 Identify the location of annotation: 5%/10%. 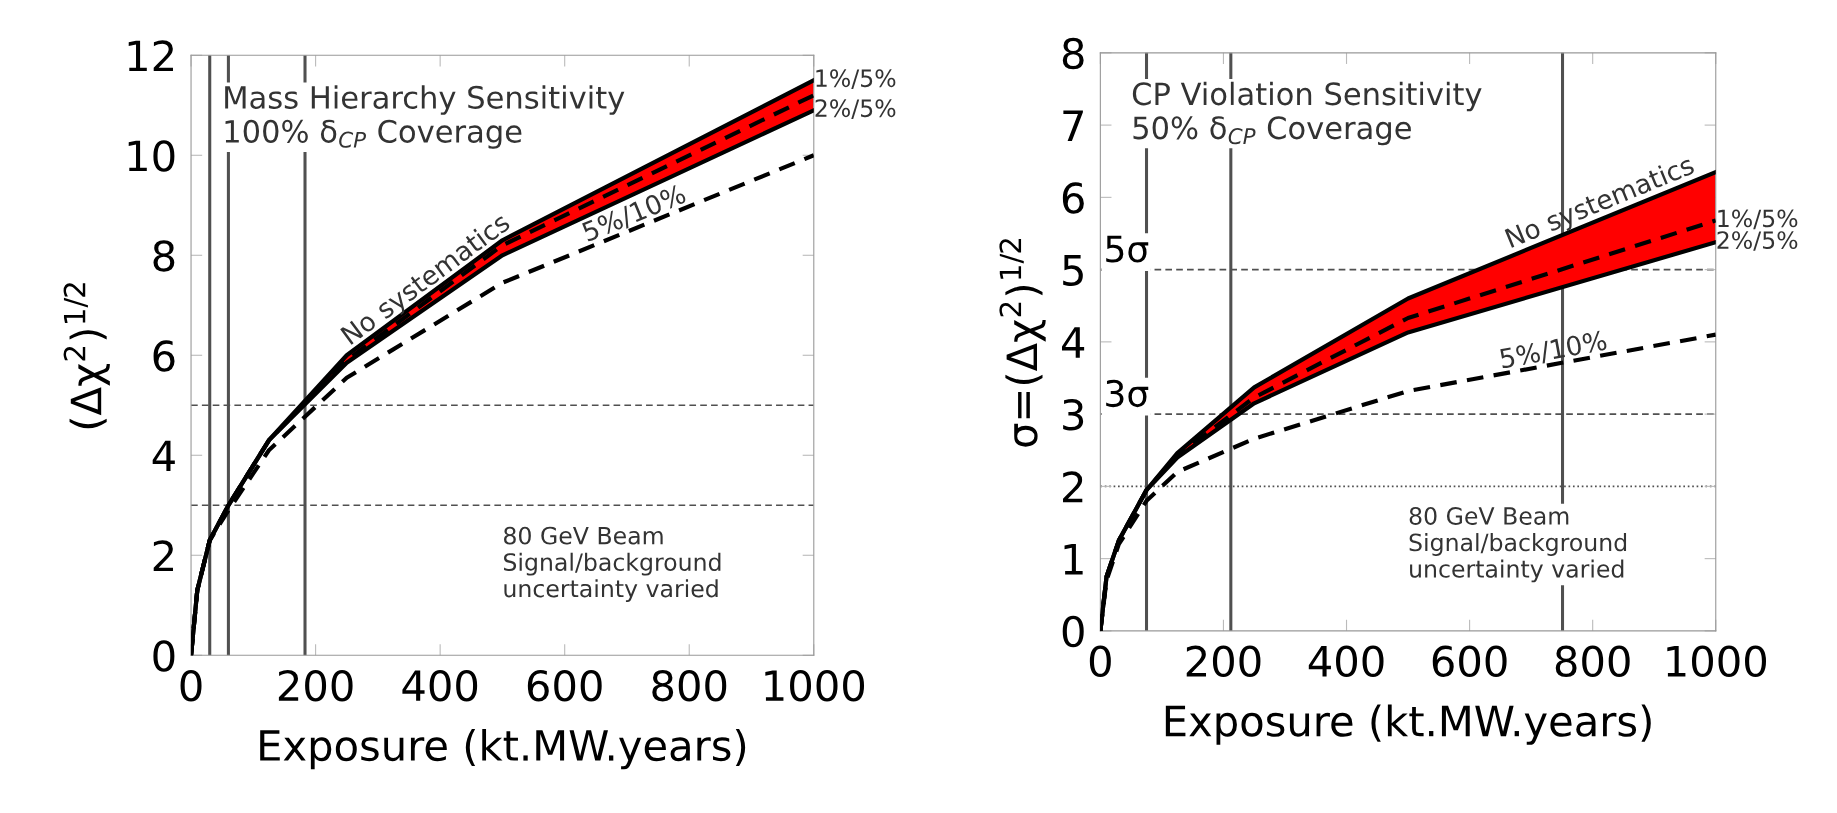
(1553, 350).